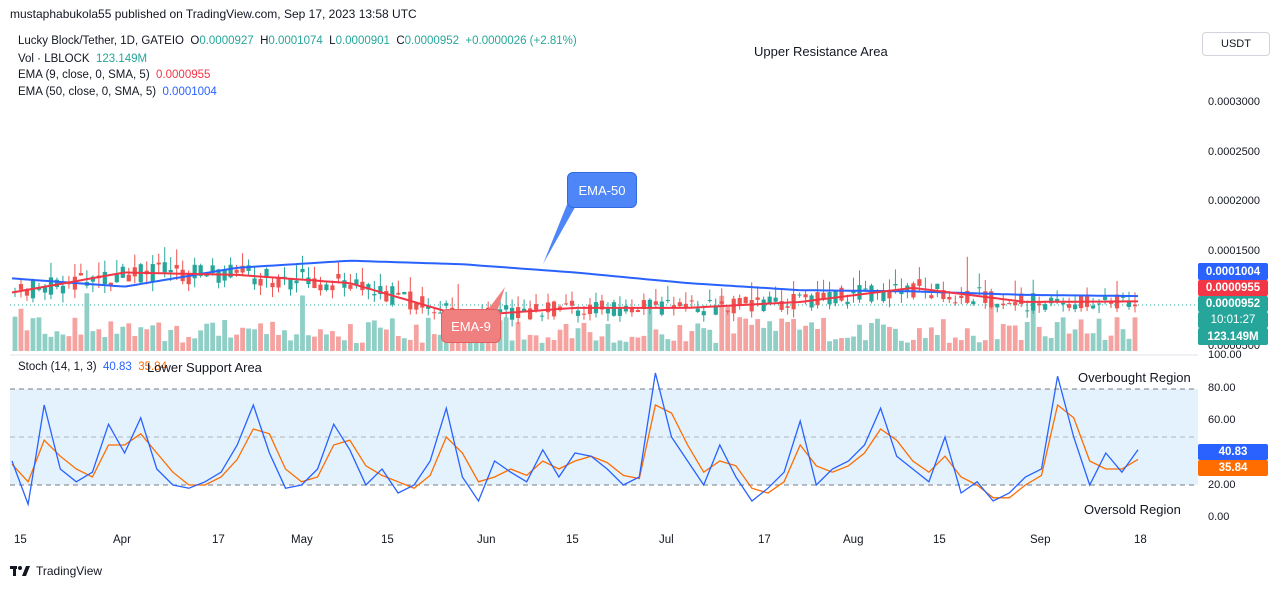  I want to click on ohlc-low: 0.0000901, so click(362, 41).